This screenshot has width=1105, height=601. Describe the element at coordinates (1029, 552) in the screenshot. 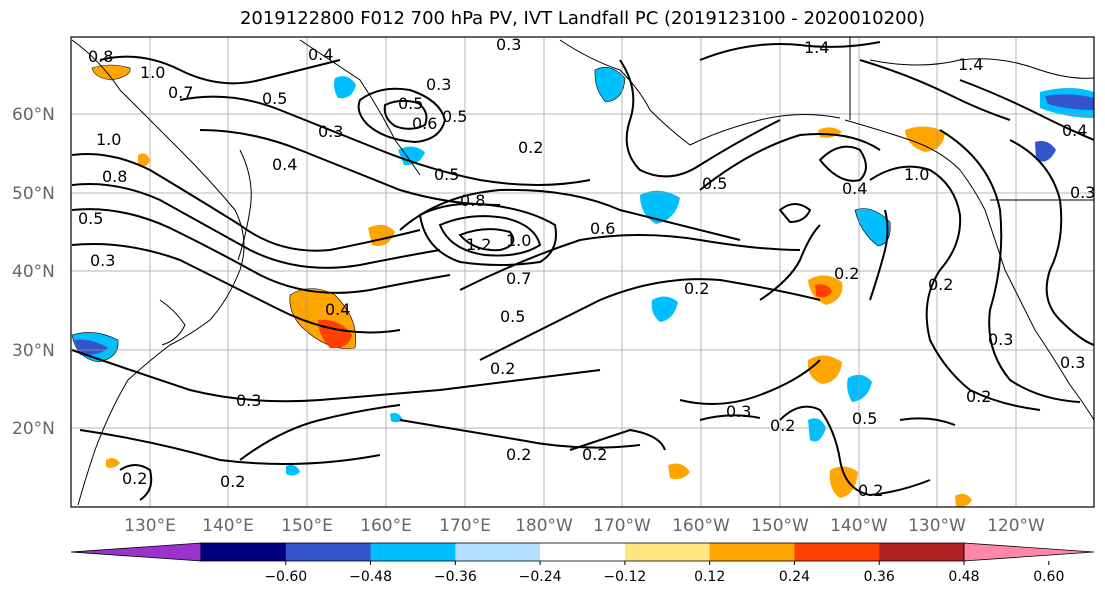

I see `colorbar-extend-high` at that location.